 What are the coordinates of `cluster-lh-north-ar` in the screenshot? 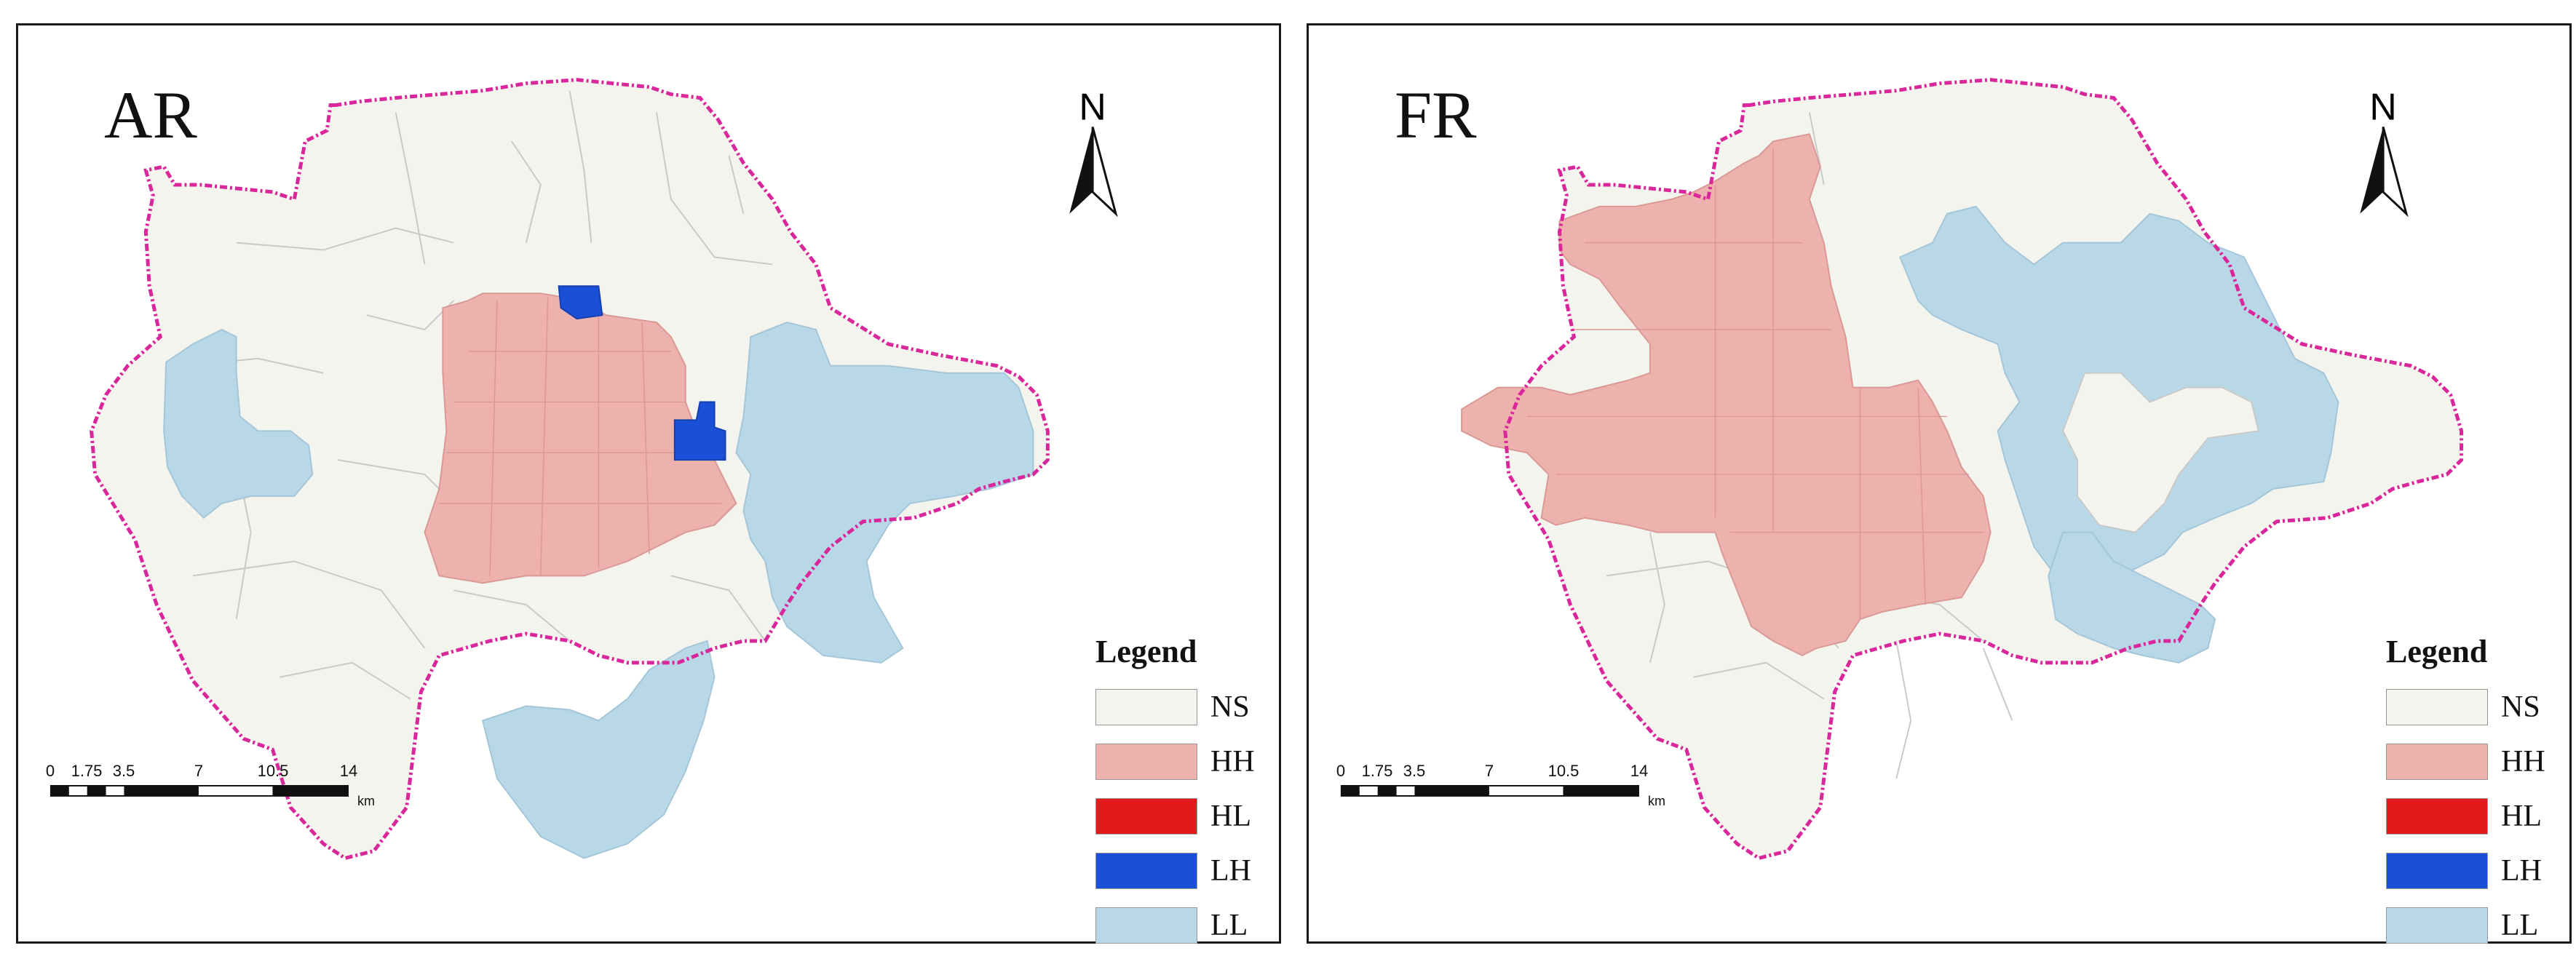 It's located at (580, 302).